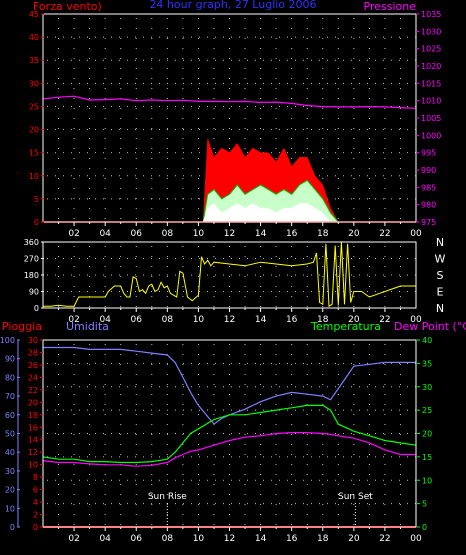 This screenshot has height=555, width=466. Describe the element at coordinates (34, 60) in the screenshot. I see `y-tick-label: 35` at that location.